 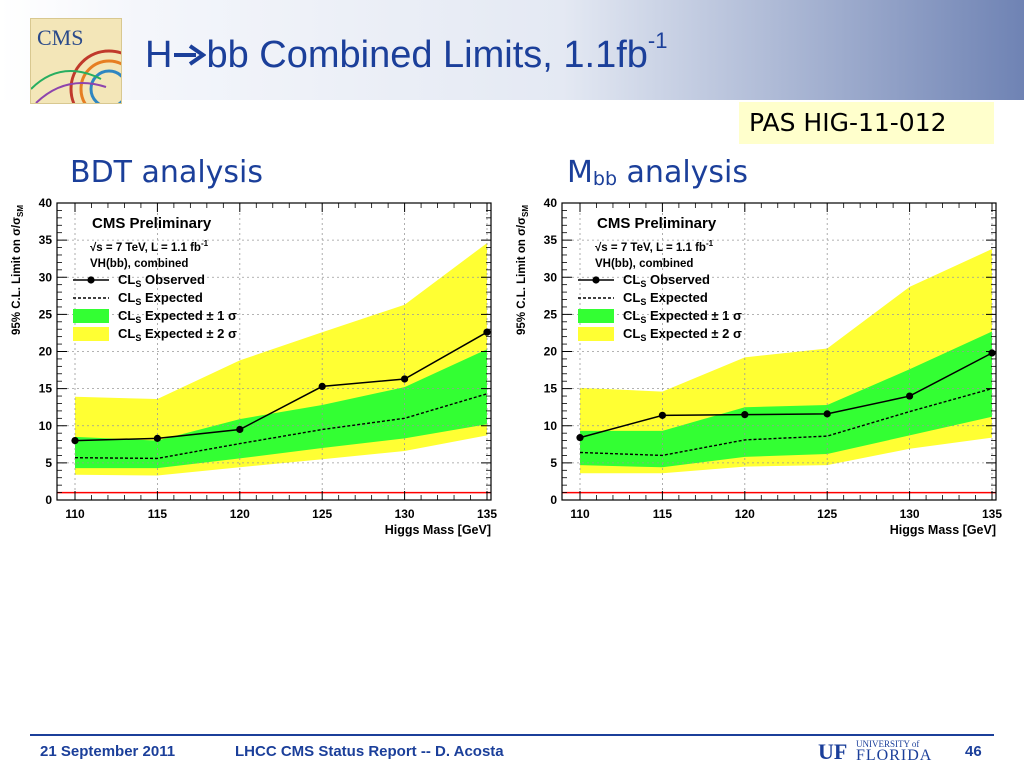 I want to click on footer-date: 21 September 2011, so click(x=108, y=751).